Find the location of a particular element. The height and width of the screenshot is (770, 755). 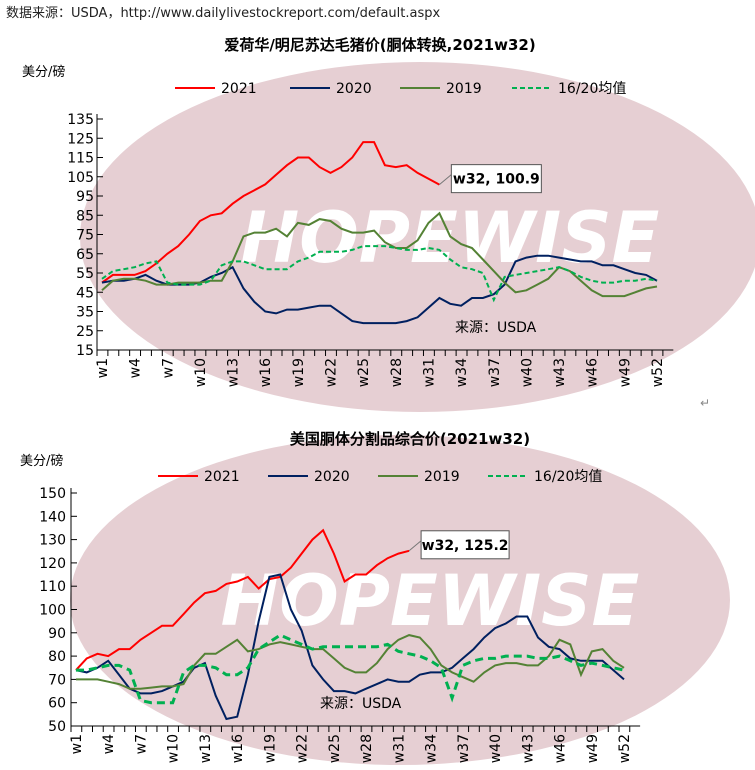

y-tick-label: 15 is located at coordinates (85, 351).